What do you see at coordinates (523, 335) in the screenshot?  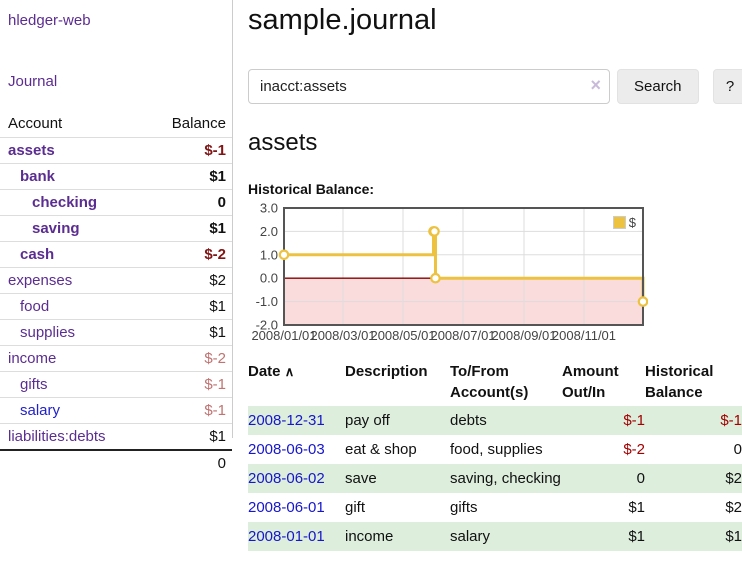 I see `x-tick-label: 2008/09/01` at bounding box center [523, 335].